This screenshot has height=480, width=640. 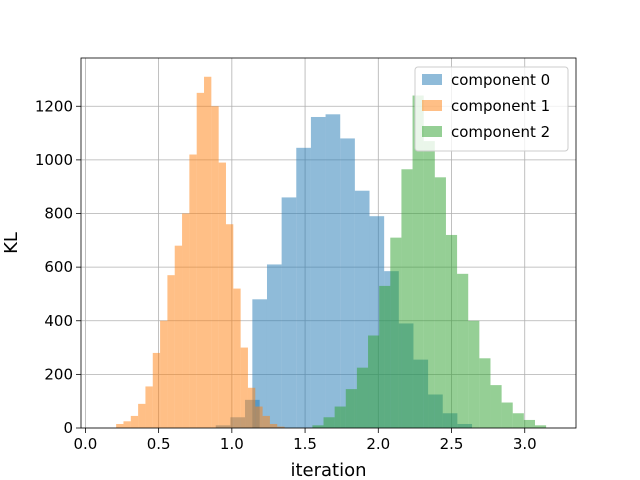 I want to click on legend-label: component 0, so click(x=500, y=80).